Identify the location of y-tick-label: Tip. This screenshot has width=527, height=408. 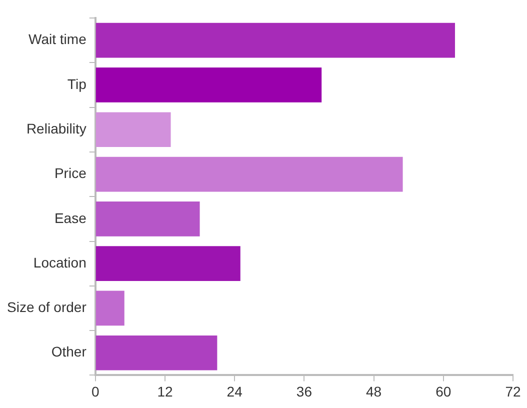
(77, 84).